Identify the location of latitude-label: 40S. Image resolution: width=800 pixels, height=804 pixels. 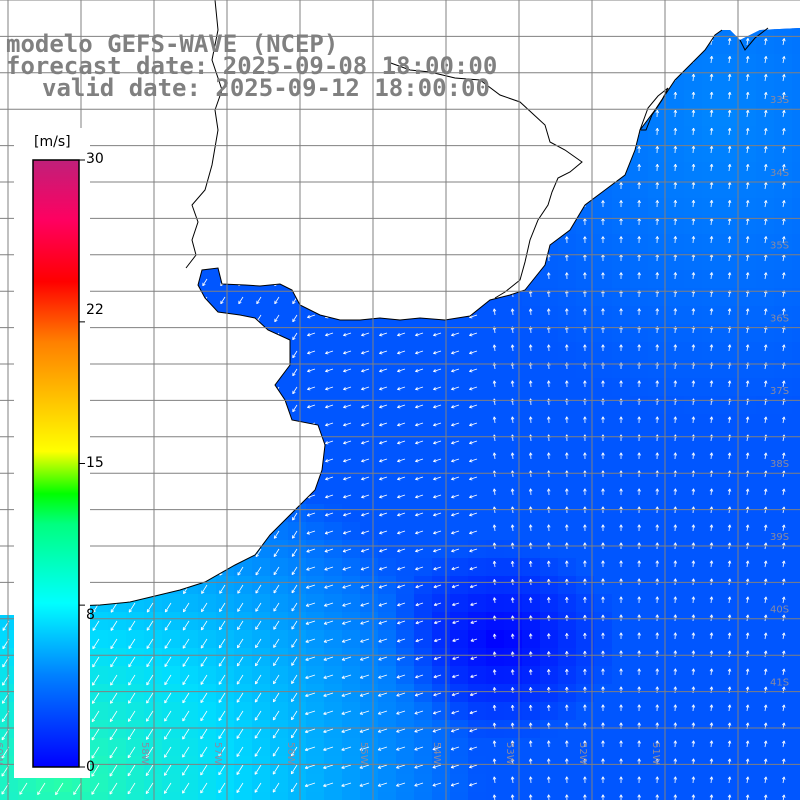
(779, 610).